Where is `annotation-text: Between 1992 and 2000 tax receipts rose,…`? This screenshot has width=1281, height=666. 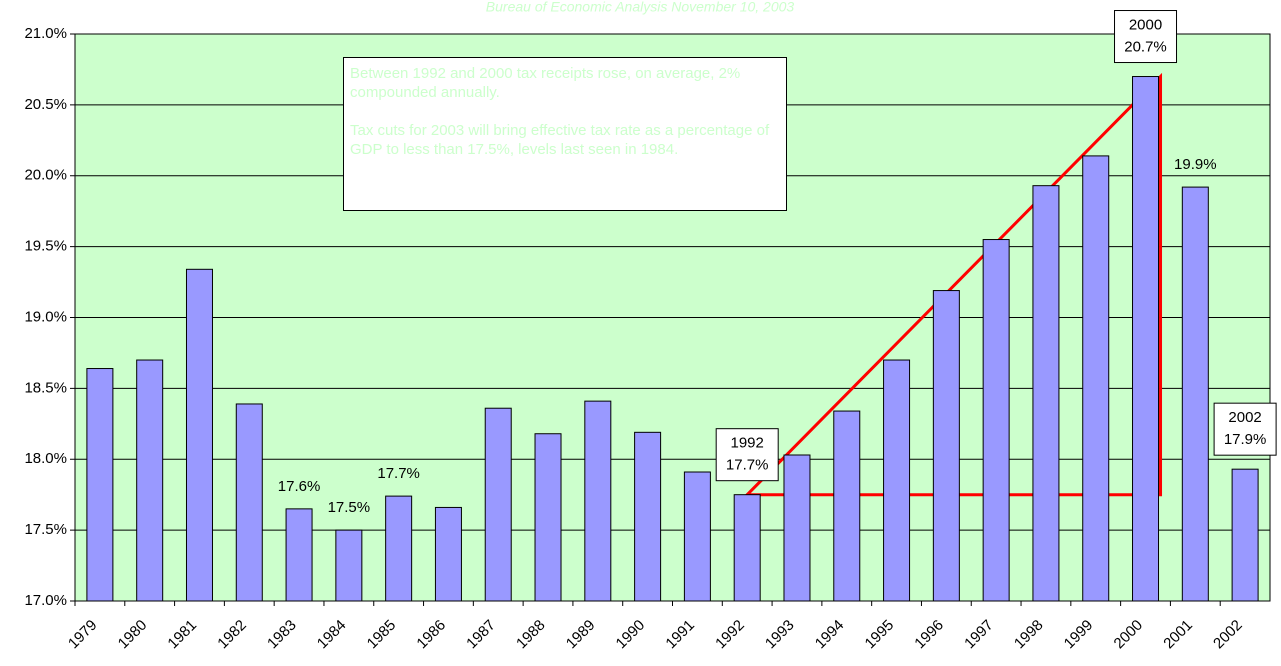
annotation-text: Between 1992 and 2000 tax receipts rose,… is located at coordinates (545, 83).